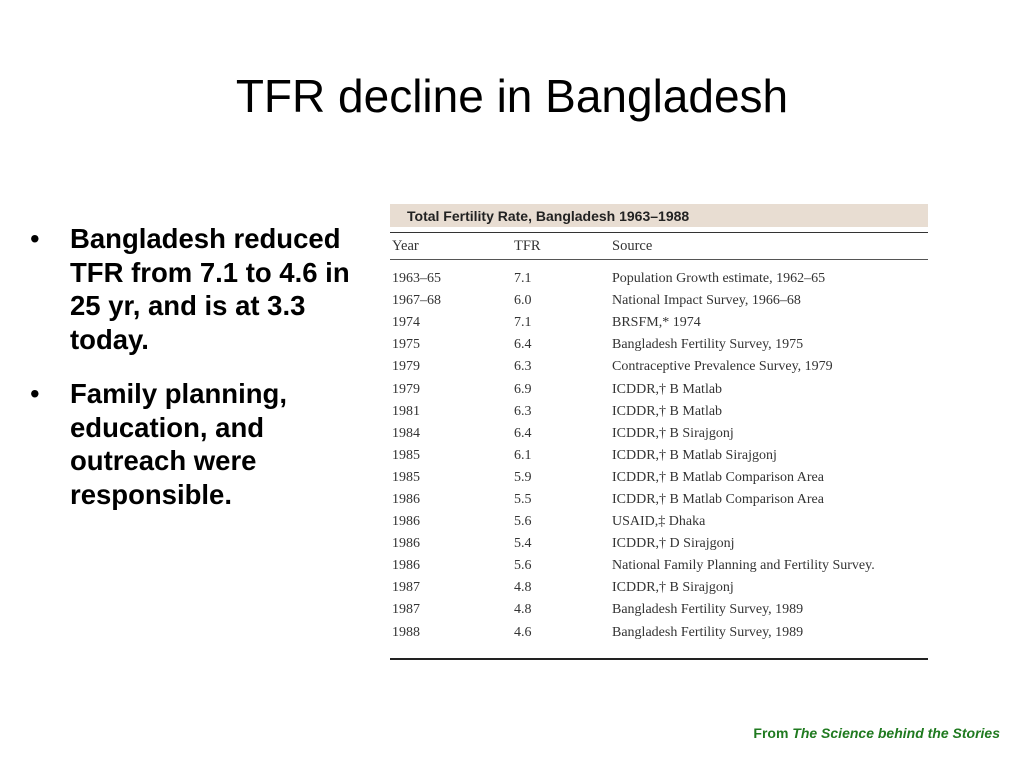 This screenshot has height=768, width=1024. I want to click on slide-title: TFR decline in Bangladesh, so click(512, 96).